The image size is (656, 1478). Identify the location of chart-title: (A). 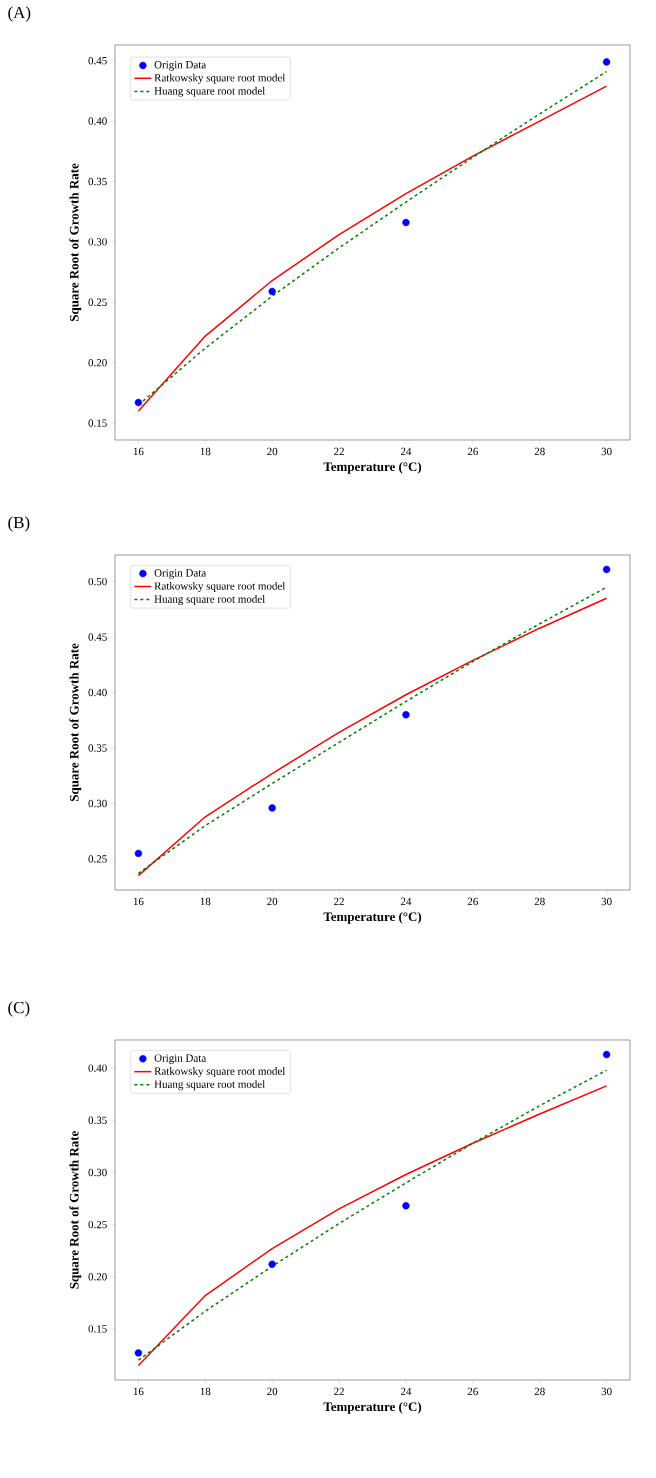
(19, 14).